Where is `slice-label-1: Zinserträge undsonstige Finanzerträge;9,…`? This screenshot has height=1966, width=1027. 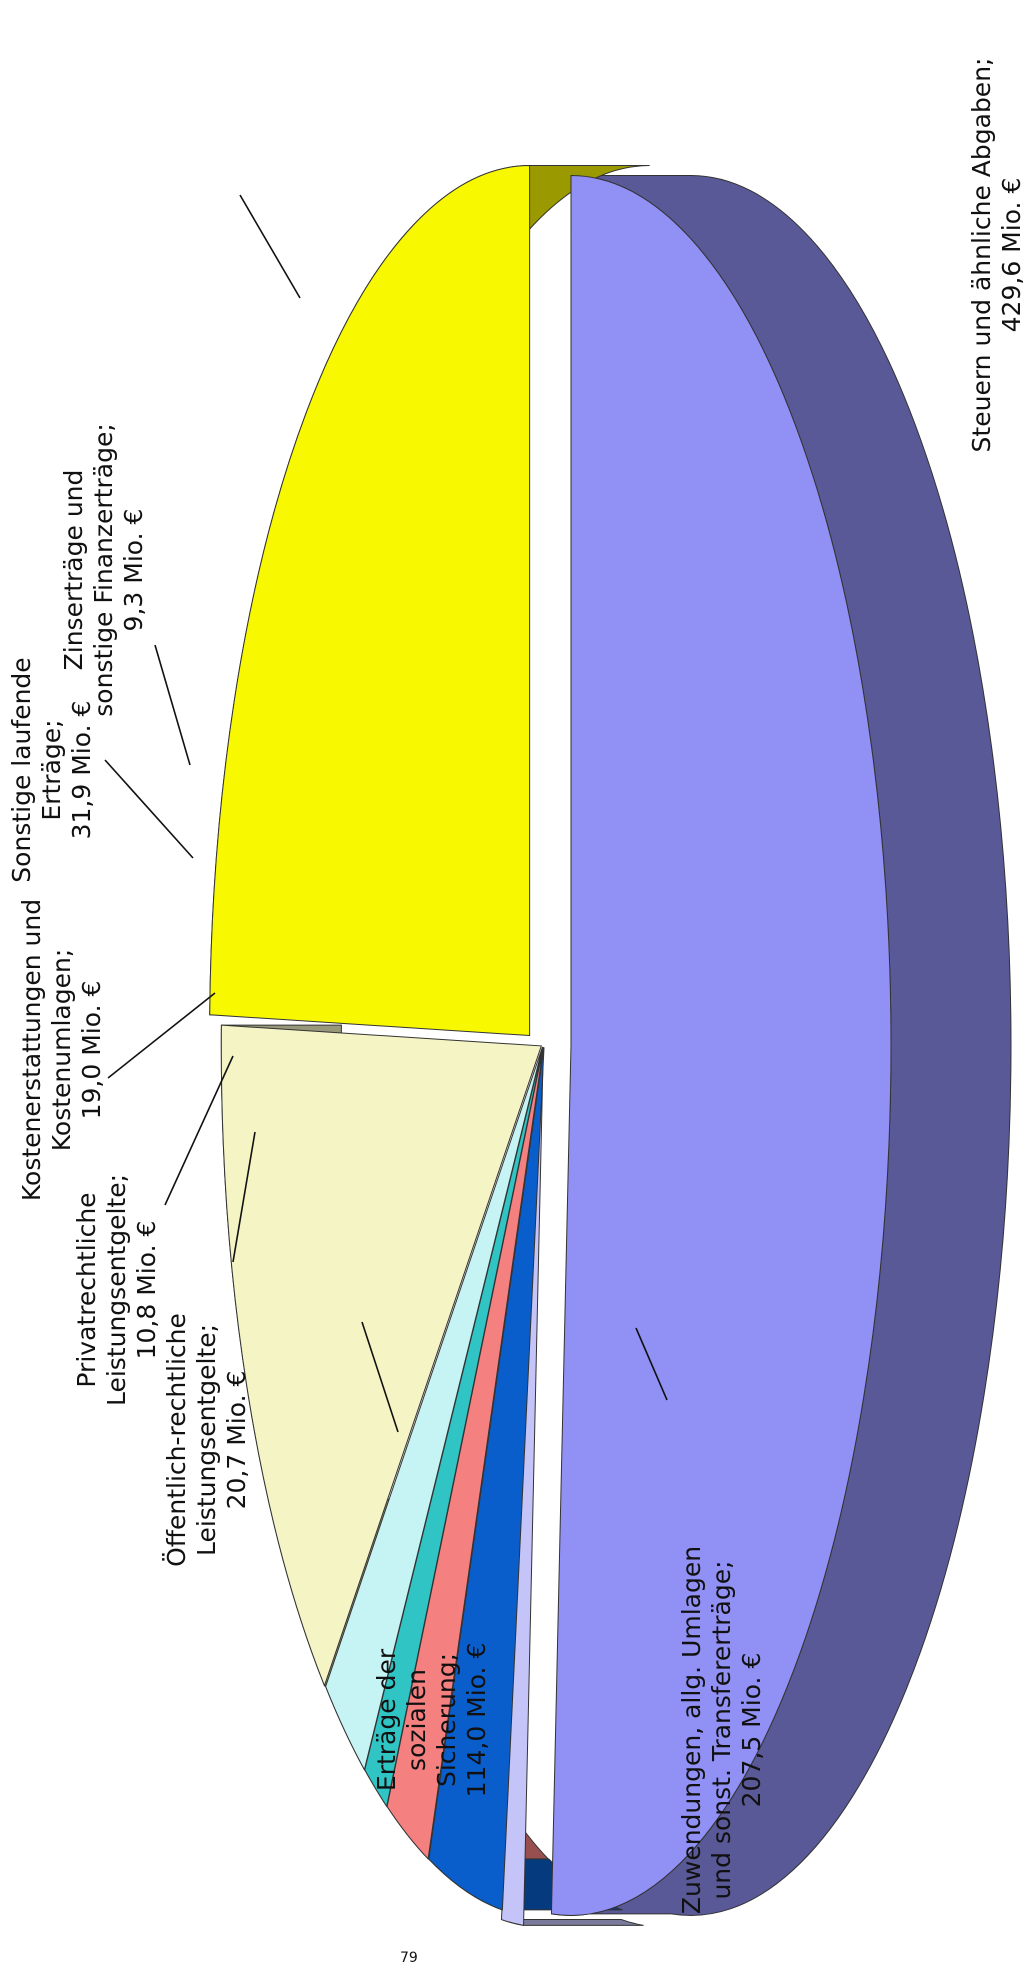 slice-label-1: Zinserträge undsonstige Finanzerträge;9,… is located at coordinates (103, 570).